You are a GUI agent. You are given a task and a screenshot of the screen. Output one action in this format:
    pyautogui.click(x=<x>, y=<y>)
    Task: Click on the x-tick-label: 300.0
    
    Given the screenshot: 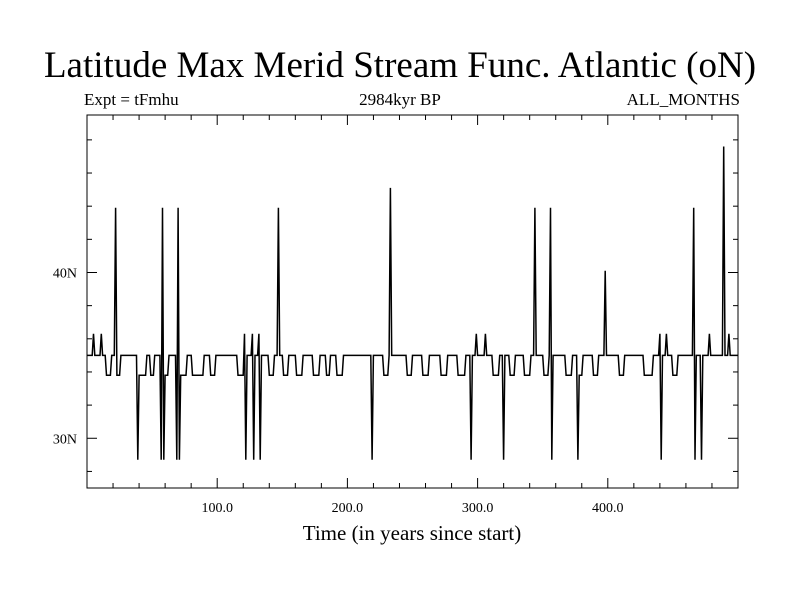 What is the action you would take?
    pyautogui.click(x=478, y=508)
    